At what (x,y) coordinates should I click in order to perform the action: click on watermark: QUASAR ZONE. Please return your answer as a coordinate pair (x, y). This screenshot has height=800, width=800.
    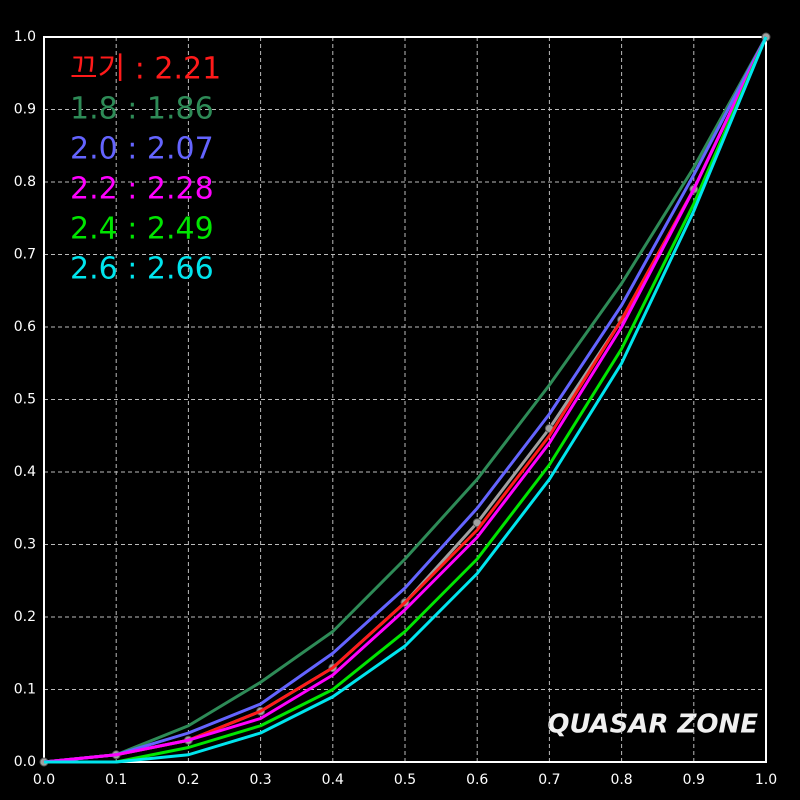
    Looking at the image, I should click on (652, 725).